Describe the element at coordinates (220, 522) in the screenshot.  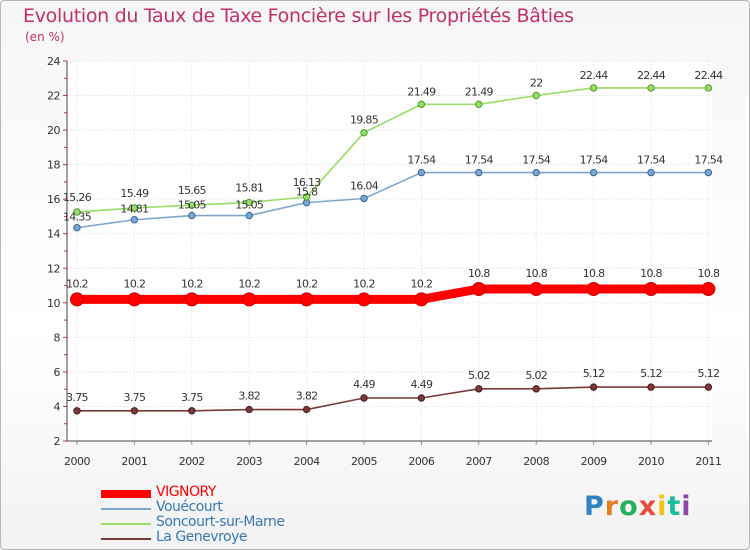
I see `legend-label: Soncourt-sur-Marne` at that location.